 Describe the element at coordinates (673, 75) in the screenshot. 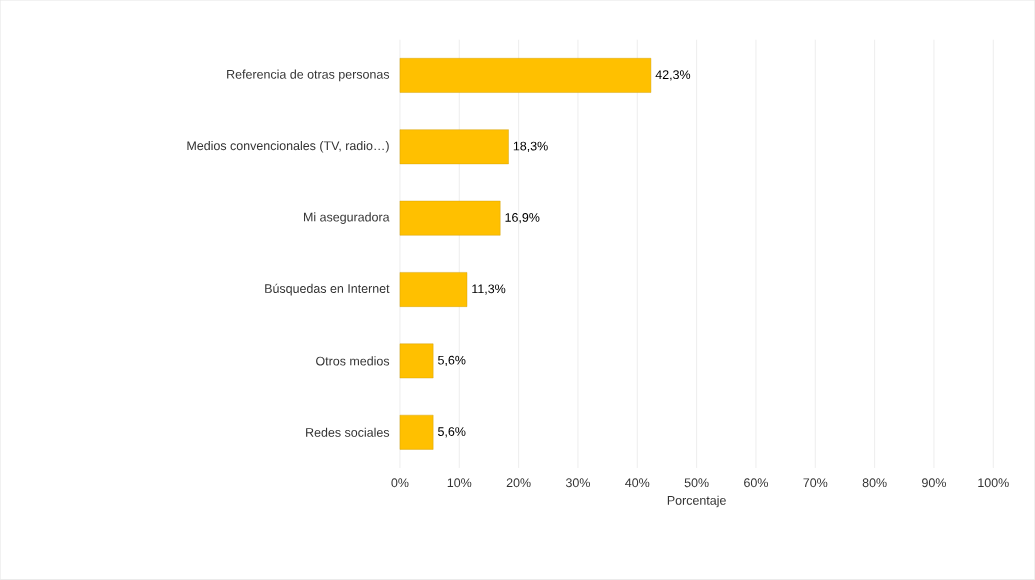

I see `data-label: 42,3%` at that location.